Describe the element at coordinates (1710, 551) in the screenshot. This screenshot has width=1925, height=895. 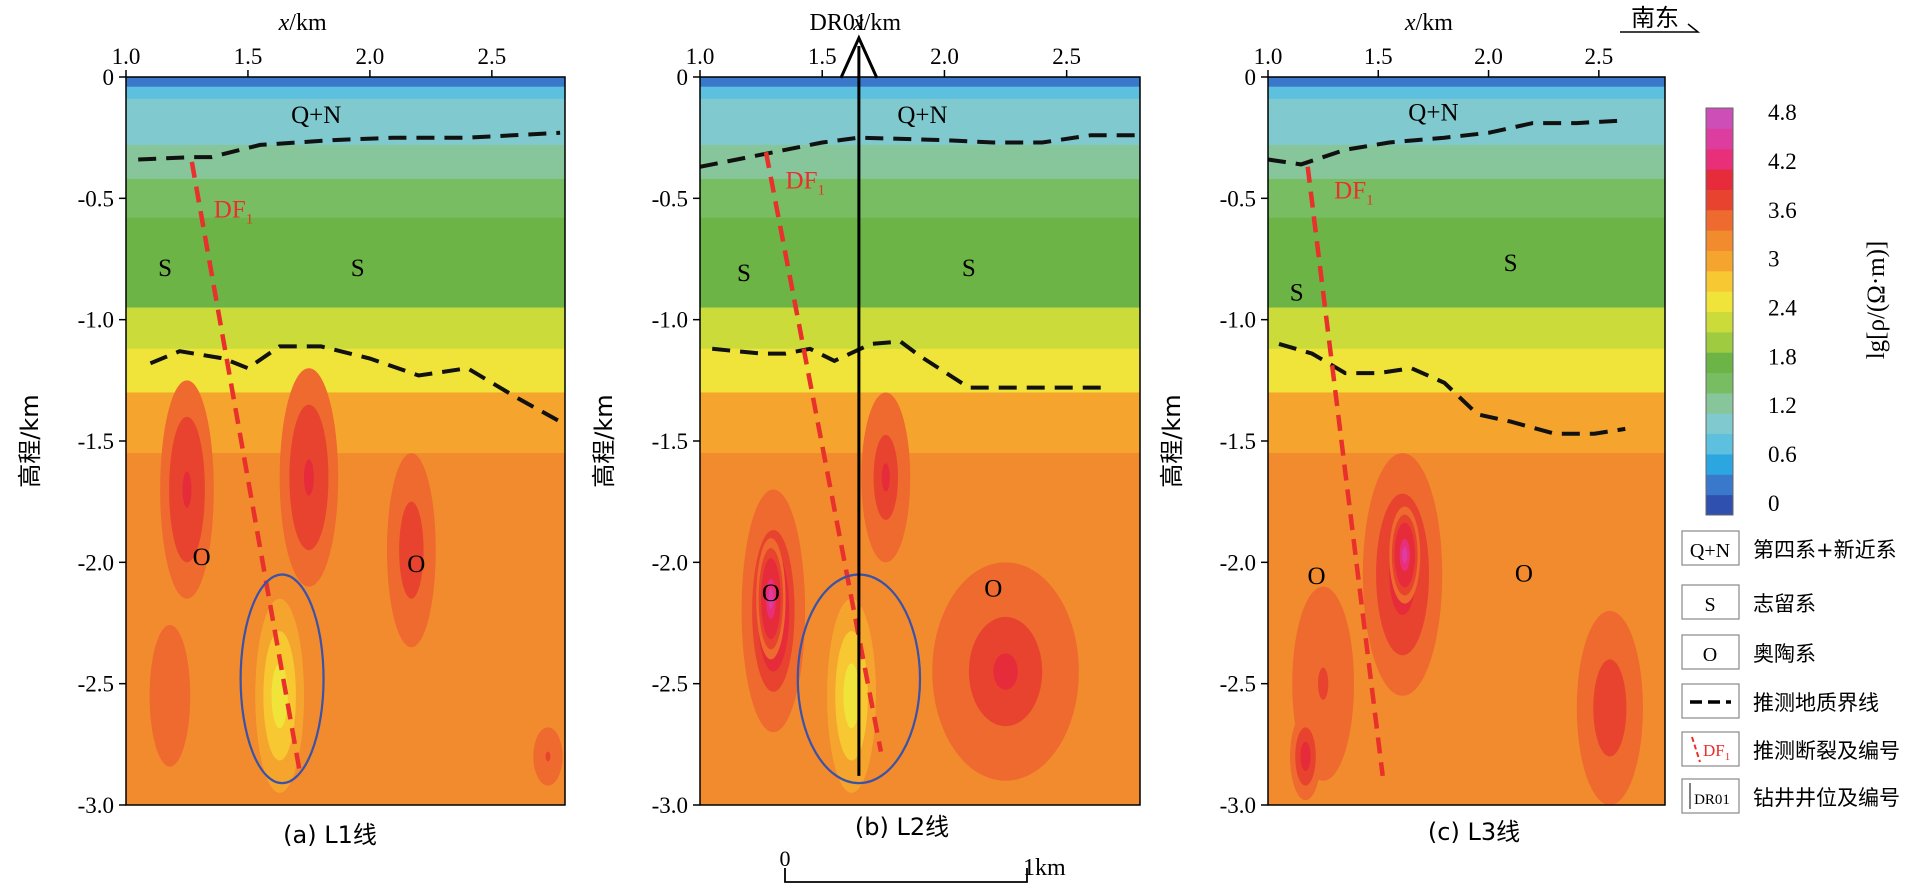
I see `legend-symbol: Q+N` at that location.